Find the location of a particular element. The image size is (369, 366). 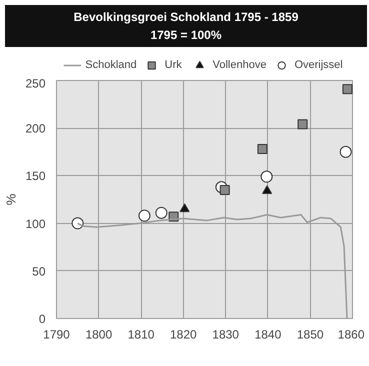

chart-subtitle: 1795 = 100% is located at coordinates (186, 35).